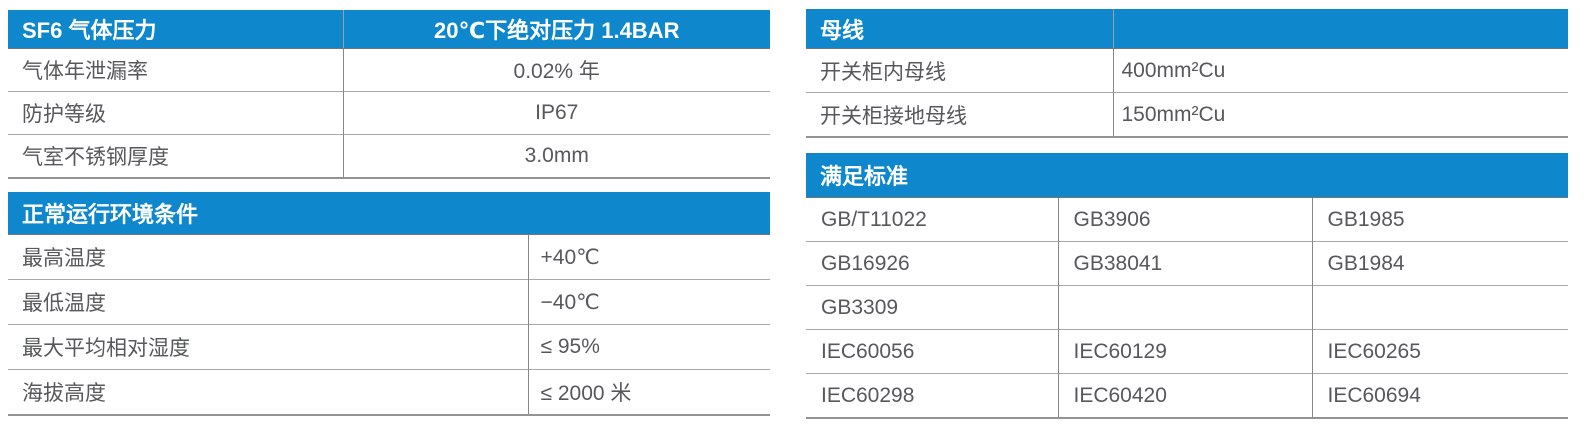 Image resolution: width=1590 pixels, height=430 pixels. Describe the element at coordinates (1184, 263) in the screenshot. I see `standard-cell: GB38041` at that location.